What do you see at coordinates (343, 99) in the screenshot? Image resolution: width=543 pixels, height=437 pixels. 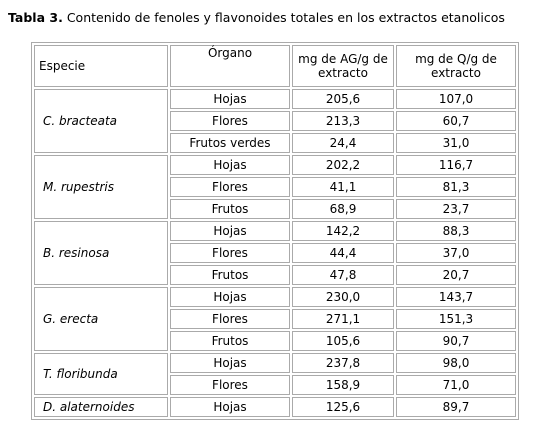 I see `ag-cell: 205,6` at bounding box center [343, 99].